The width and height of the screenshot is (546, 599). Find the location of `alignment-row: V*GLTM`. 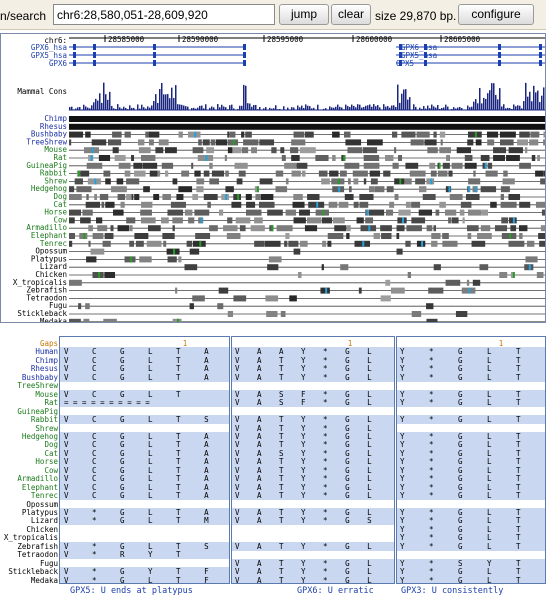

alignment-row: V*GLTM is located at coordinates (145, 521).